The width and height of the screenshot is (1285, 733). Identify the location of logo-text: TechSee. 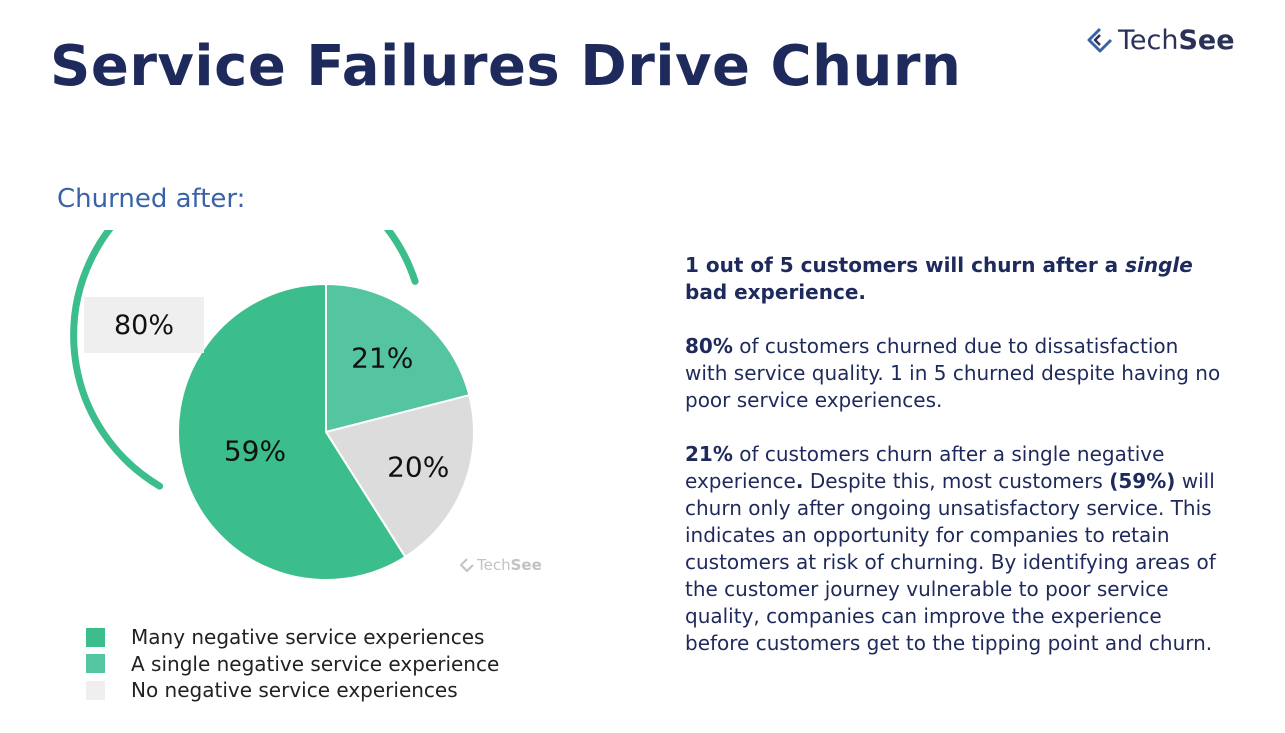
(1176, 40).